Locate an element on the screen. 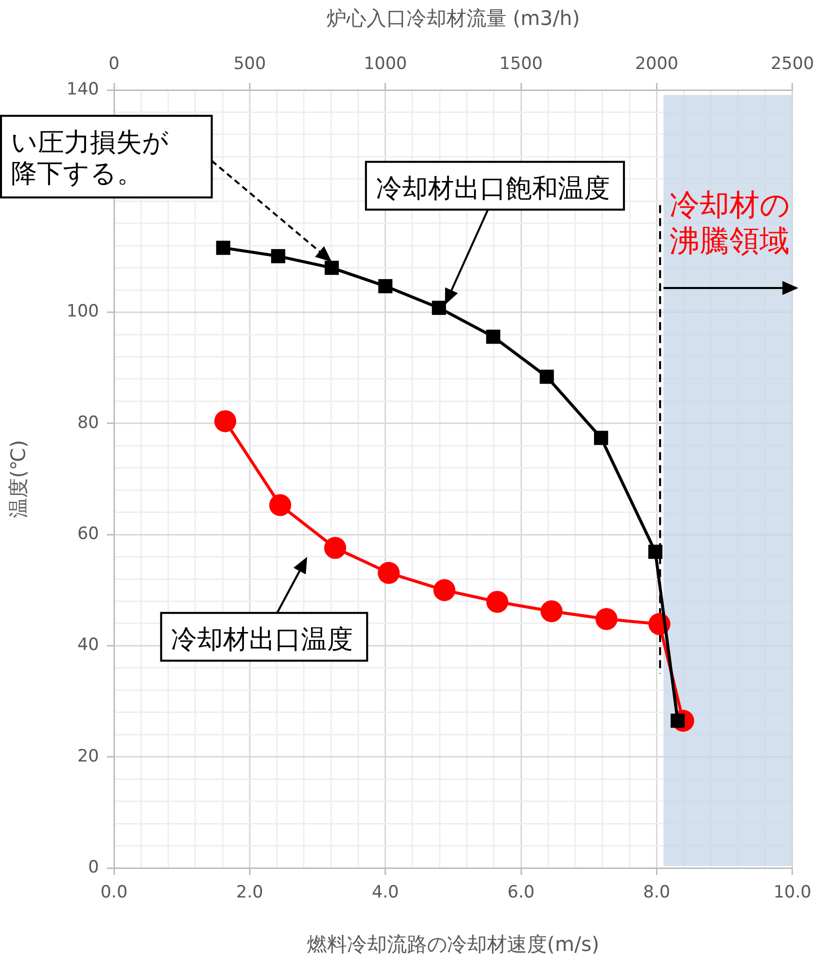 This screenshot has width=822, height=962. x2-tick-label: 1000 is located at coordinates (385, 64).